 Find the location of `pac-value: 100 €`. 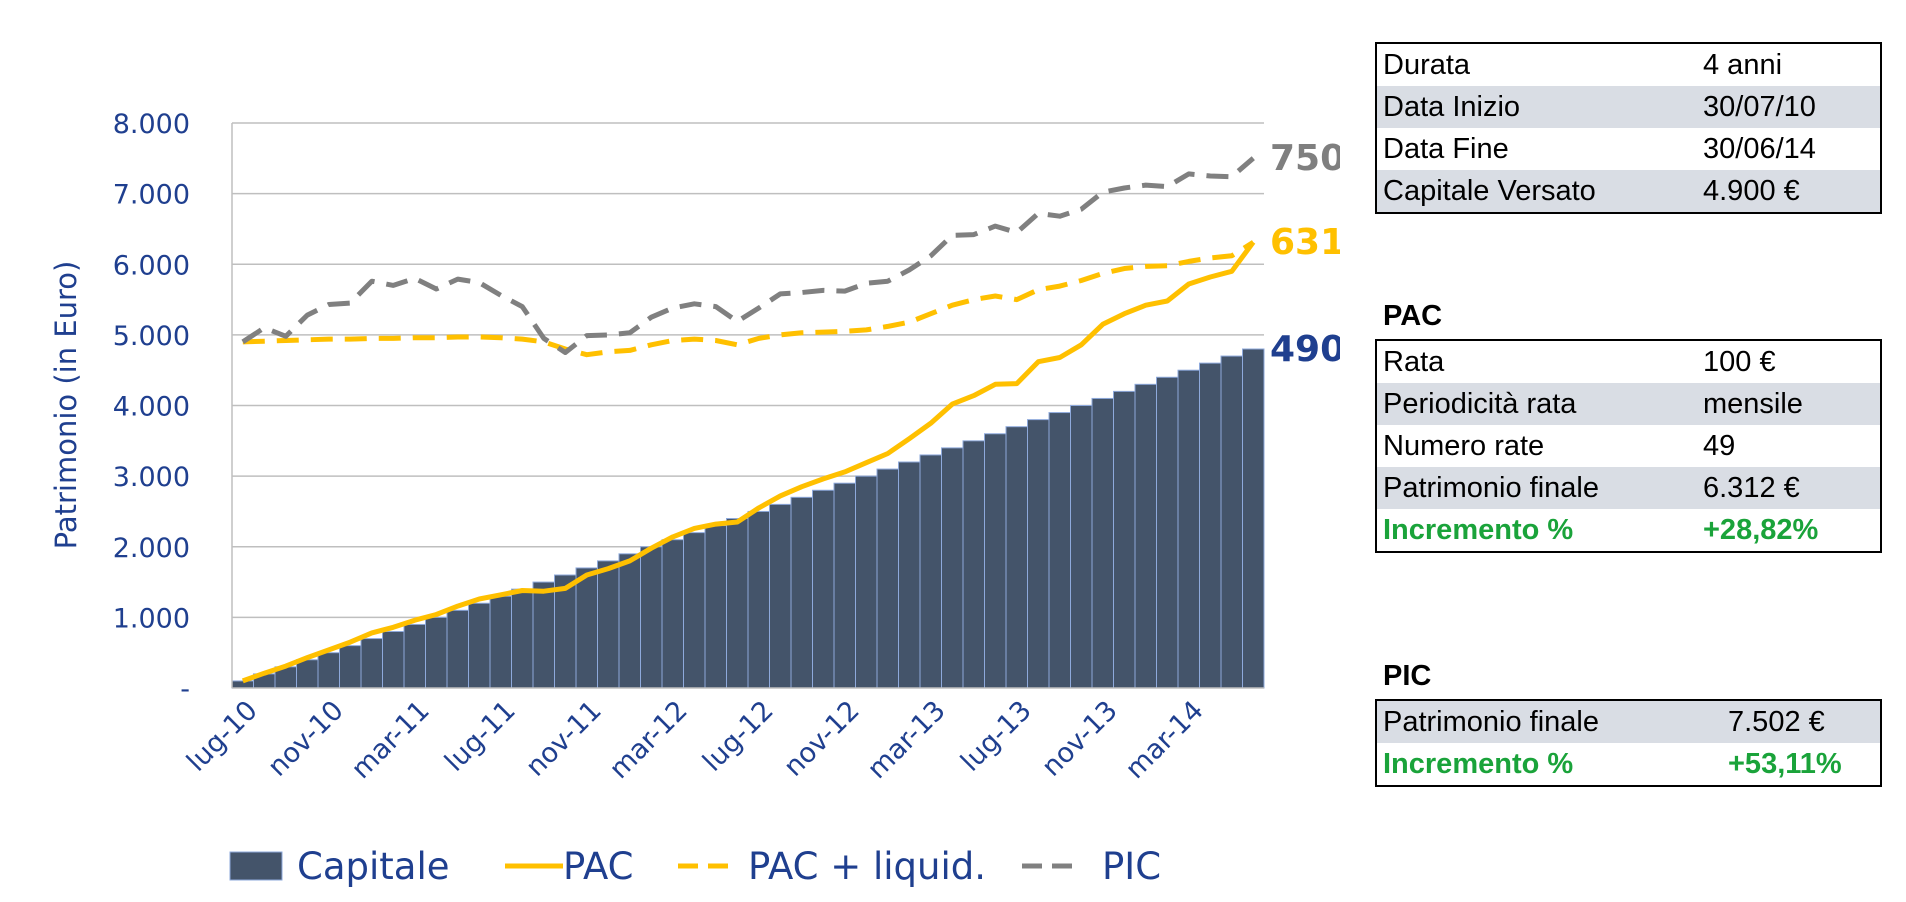

pac-value: 100 € is located at coordinates (1739, 362).